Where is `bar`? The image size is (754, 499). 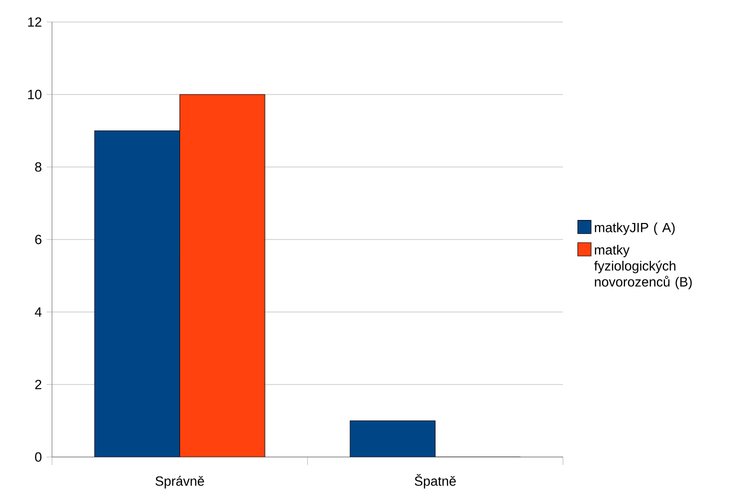 bar is located at coordinates (222, 275).